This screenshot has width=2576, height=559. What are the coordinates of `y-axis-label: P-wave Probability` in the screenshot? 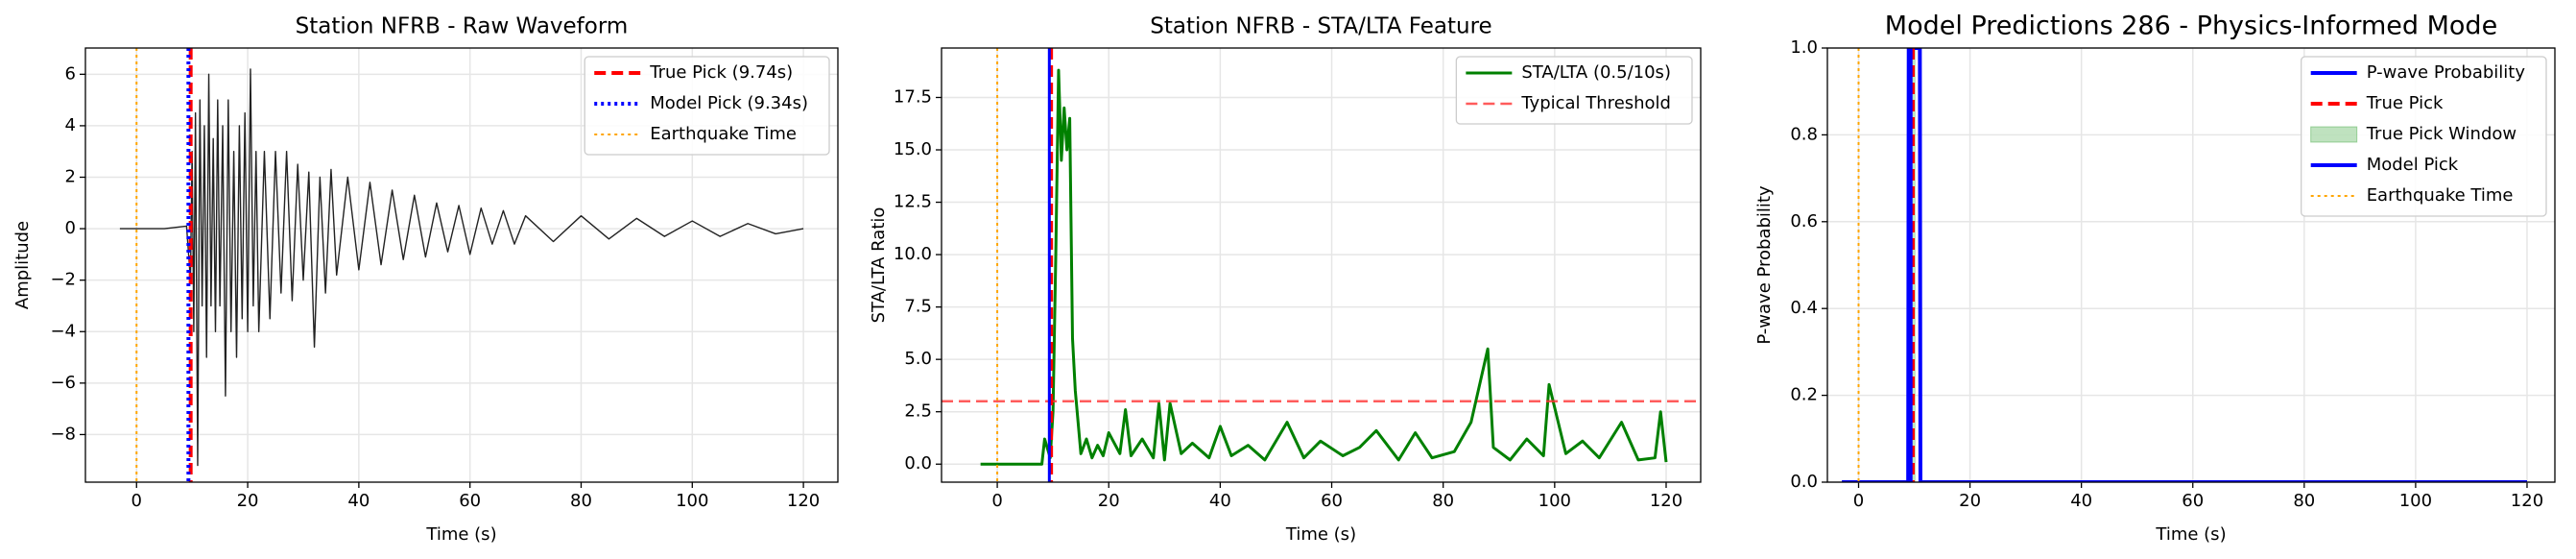 It's located at (1764, 265).